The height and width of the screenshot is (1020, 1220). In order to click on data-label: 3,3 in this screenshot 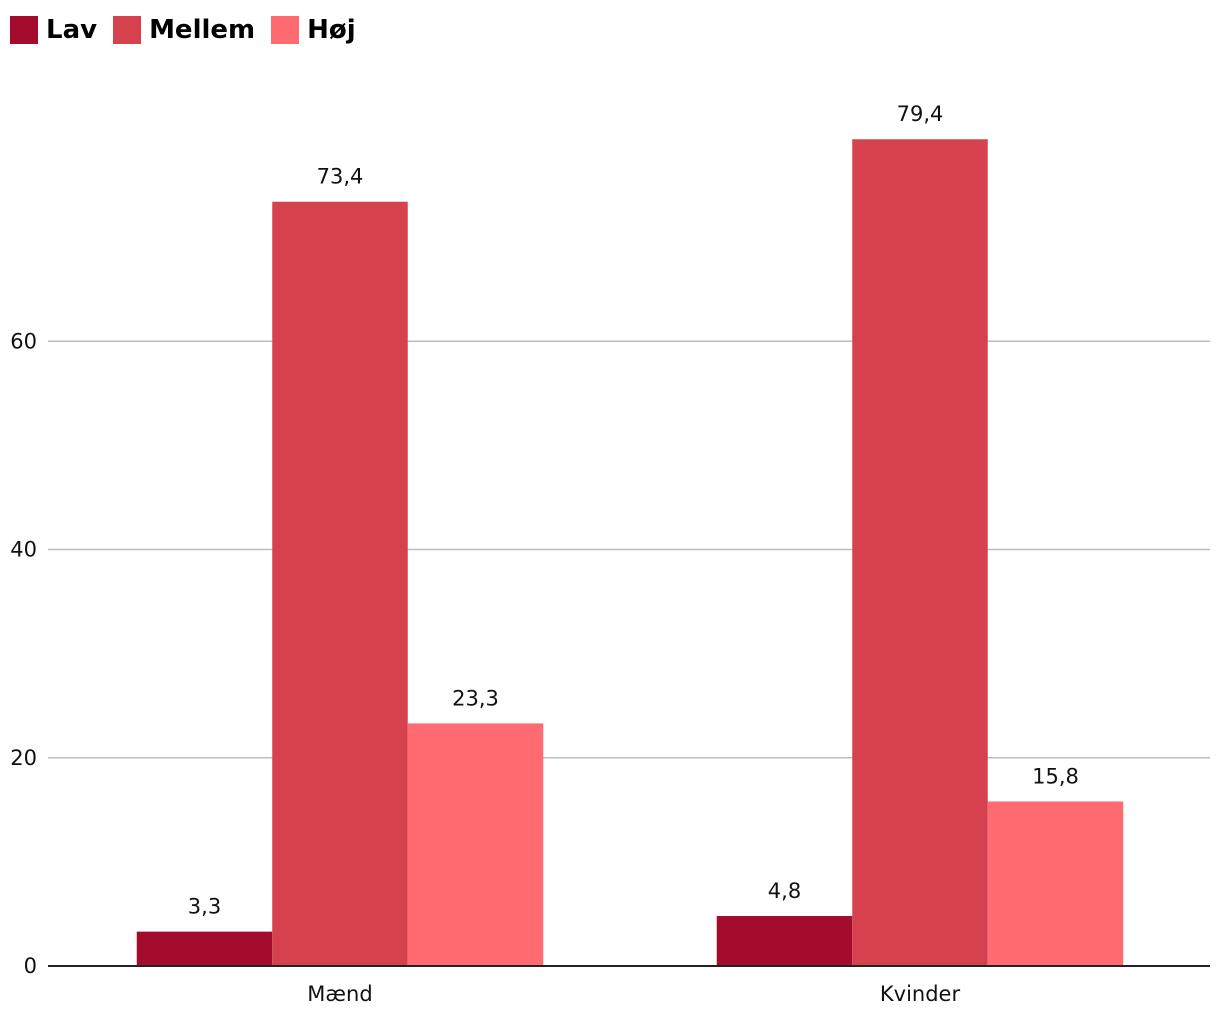, I will do `click(204, 907)`.